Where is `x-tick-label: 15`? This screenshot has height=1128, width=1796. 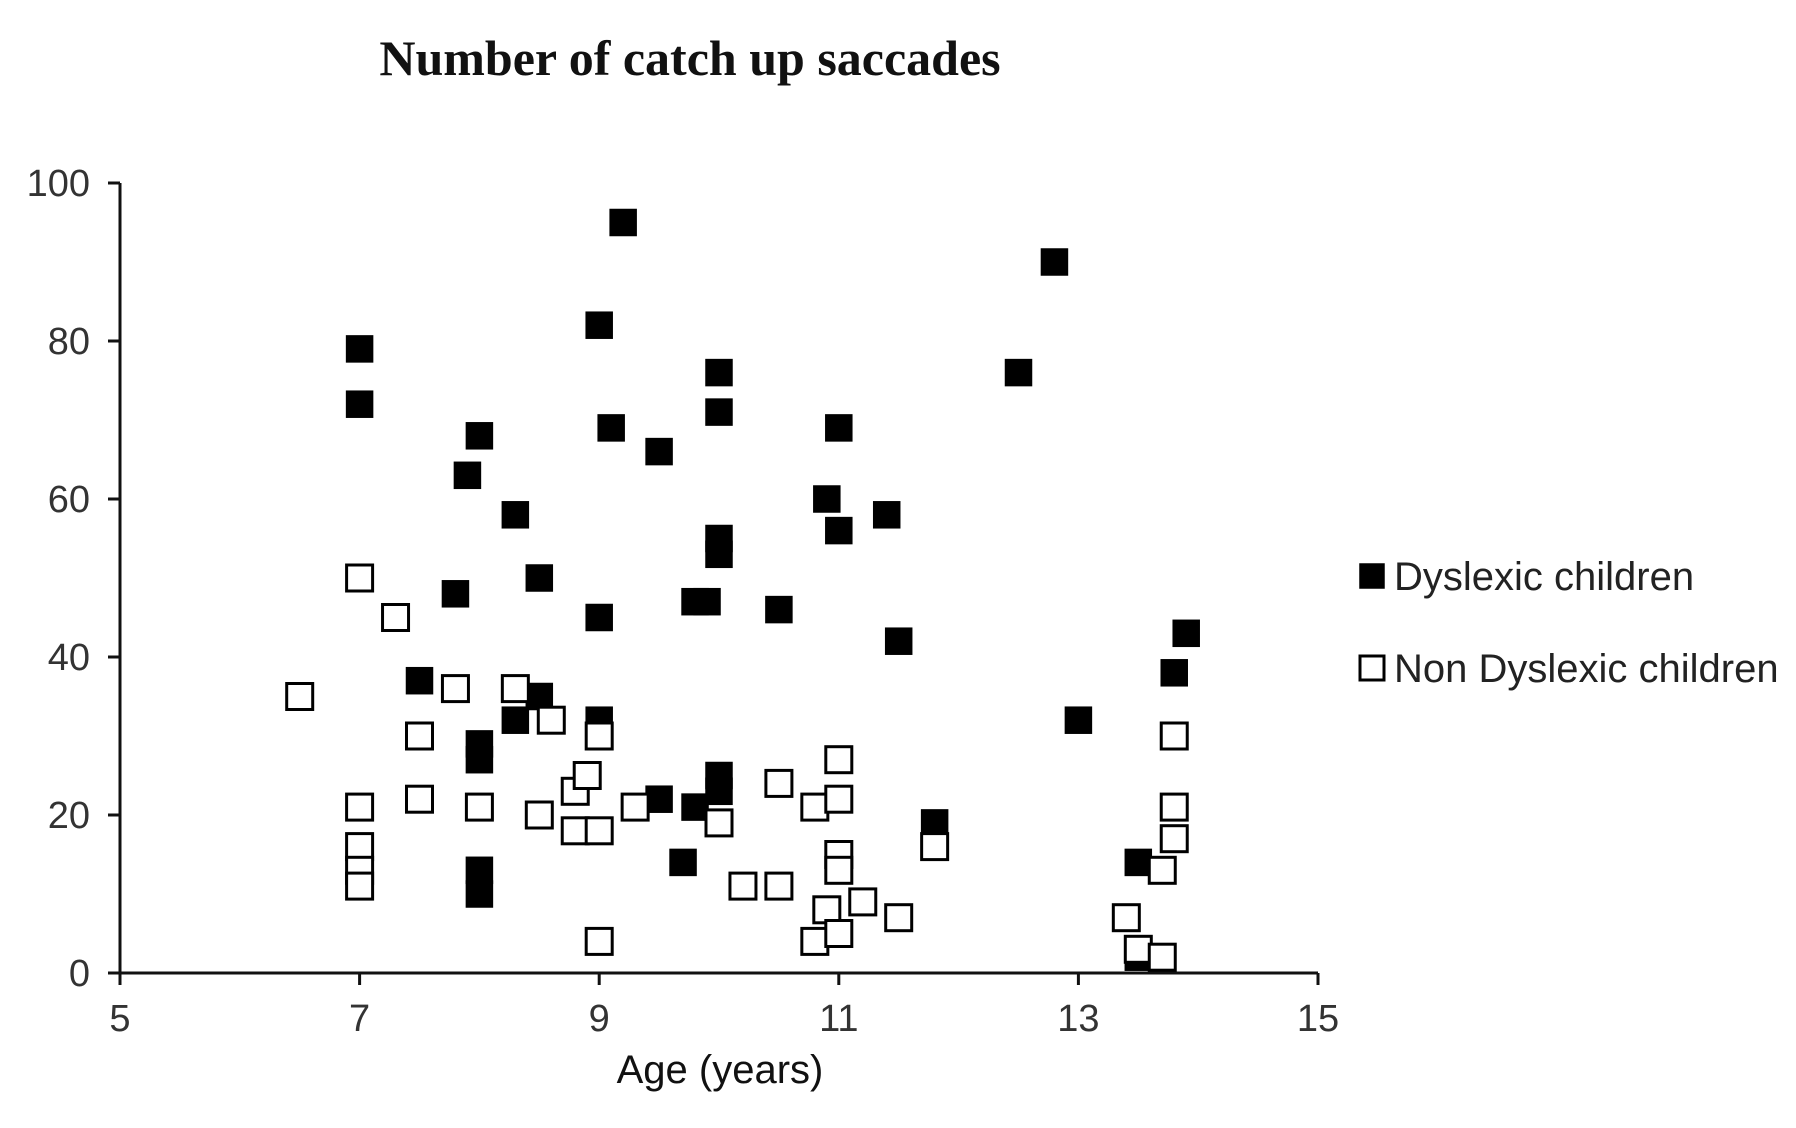 x-tick-label: 15 is located at coordinates (1318, 1019).